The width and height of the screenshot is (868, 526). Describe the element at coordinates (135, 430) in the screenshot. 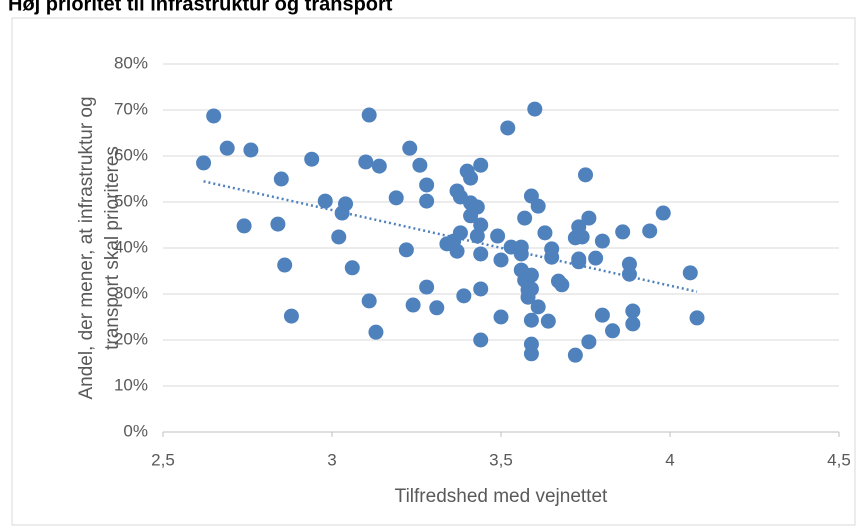

I see `y-tick-label: 0%` at that location.